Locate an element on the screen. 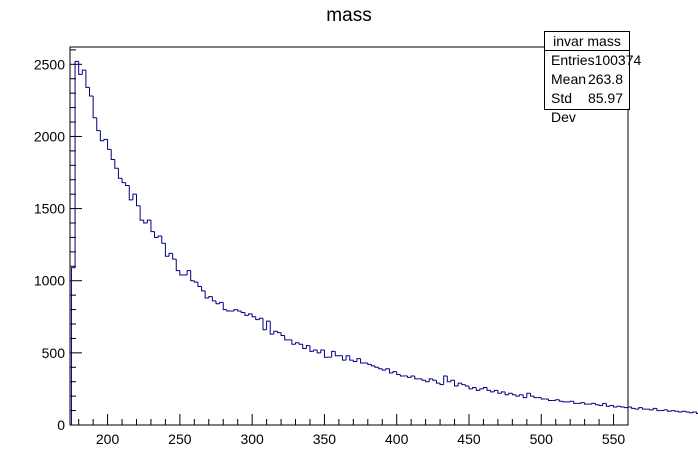 The image size is (698, 473). x-axis: 200 250 300 350 400 450 500 550 is located at coordinates (353, 430).